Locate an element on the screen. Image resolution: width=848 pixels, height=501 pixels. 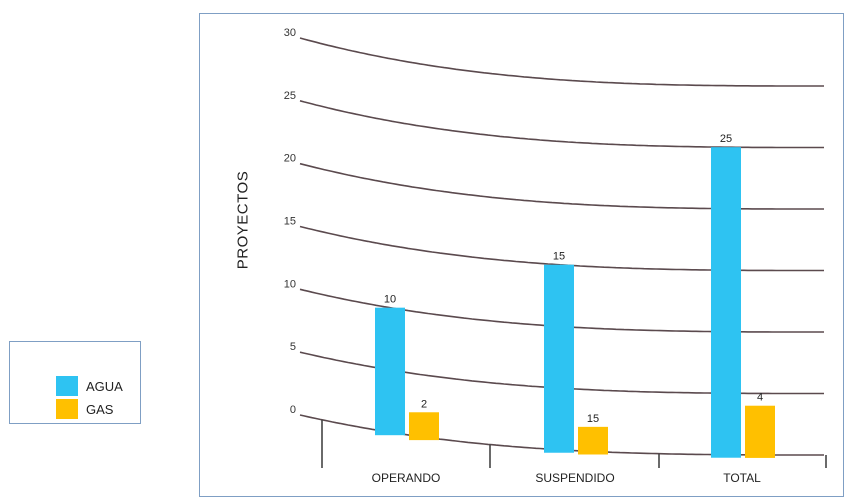
legend-item-agua: AGUA is located at coordinates (89, 386).